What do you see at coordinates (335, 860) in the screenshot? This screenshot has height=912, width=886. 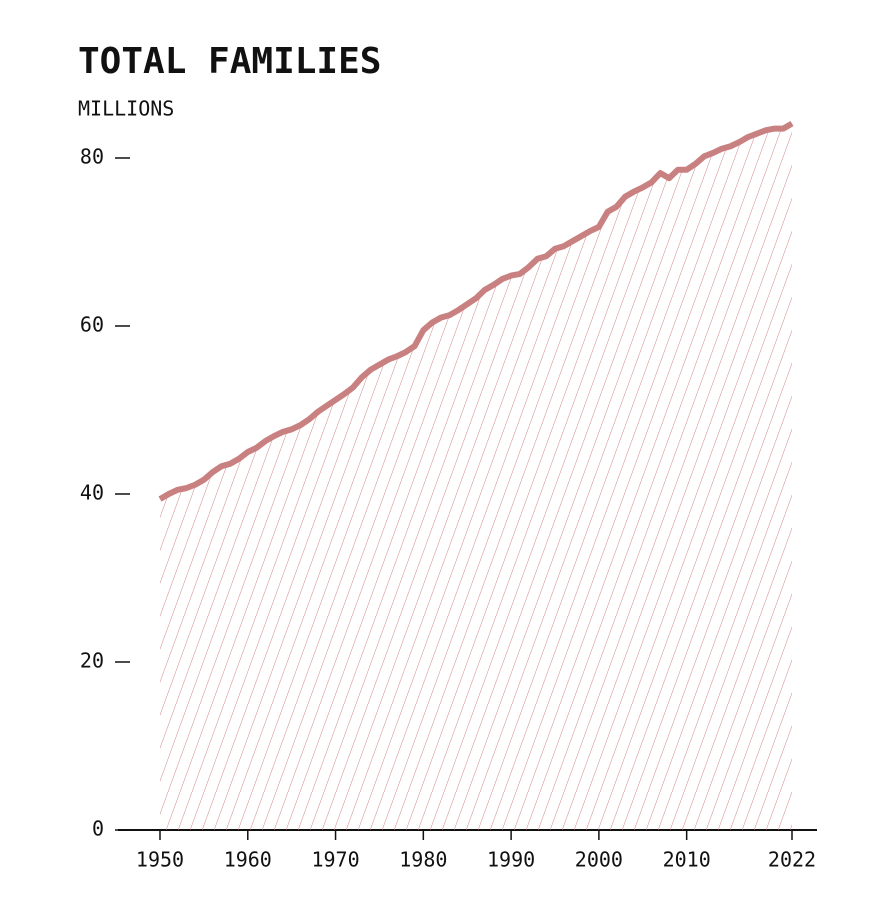 I see `x-tick-label: 1970` at bounding box center [335, 860].